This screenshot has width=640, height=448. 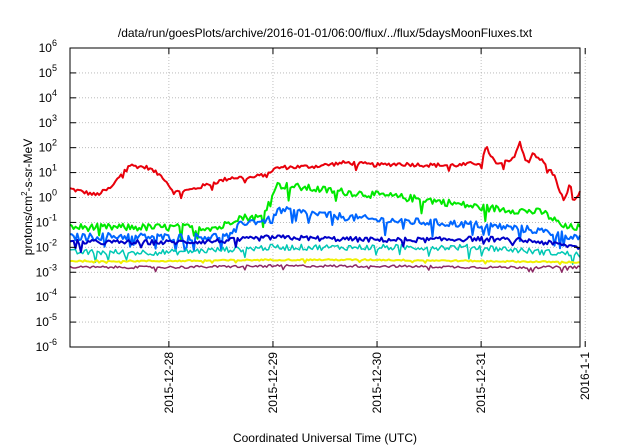 I want to click on y-tick-label: 10⁶, so click(x=48, y=46).